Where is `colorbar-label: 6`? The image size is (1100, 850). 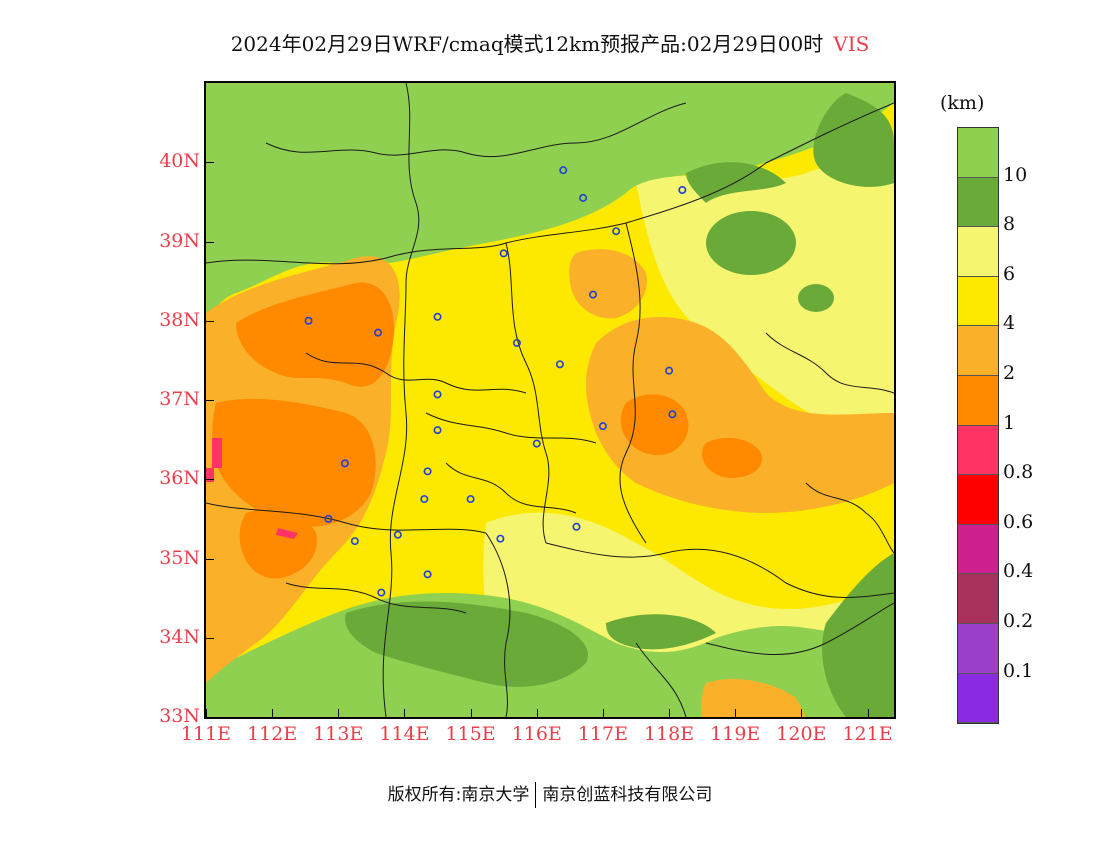 colorbar-label: 6 is located at coordinates (1009, 273).